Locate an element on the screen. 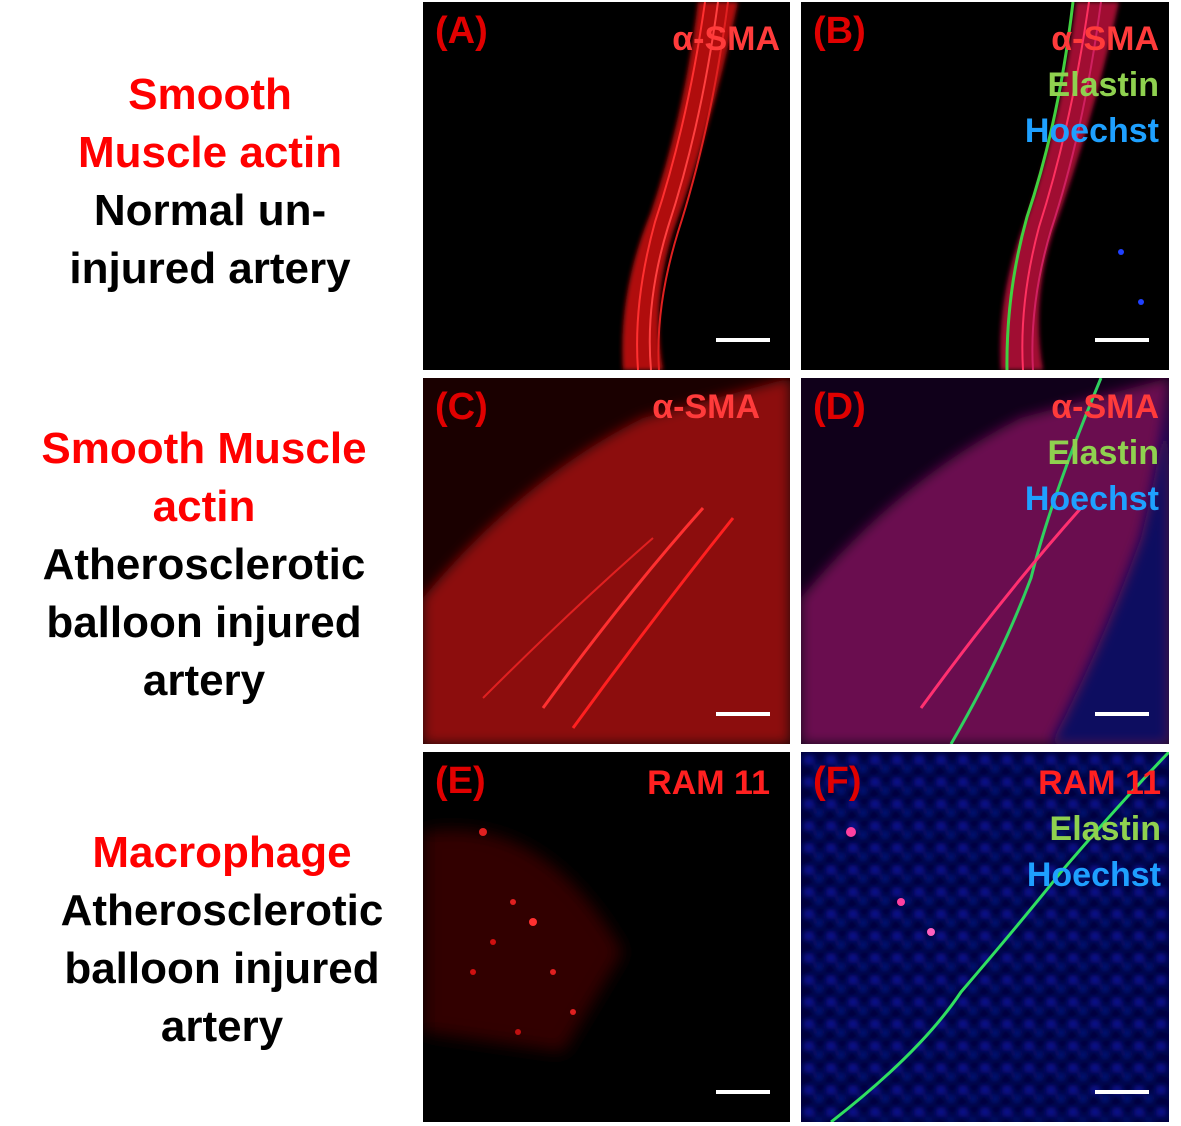 The width and height of the screenshot is (1181, 1126). panel-d-scale-bar is located at coordinates (1122, 714).